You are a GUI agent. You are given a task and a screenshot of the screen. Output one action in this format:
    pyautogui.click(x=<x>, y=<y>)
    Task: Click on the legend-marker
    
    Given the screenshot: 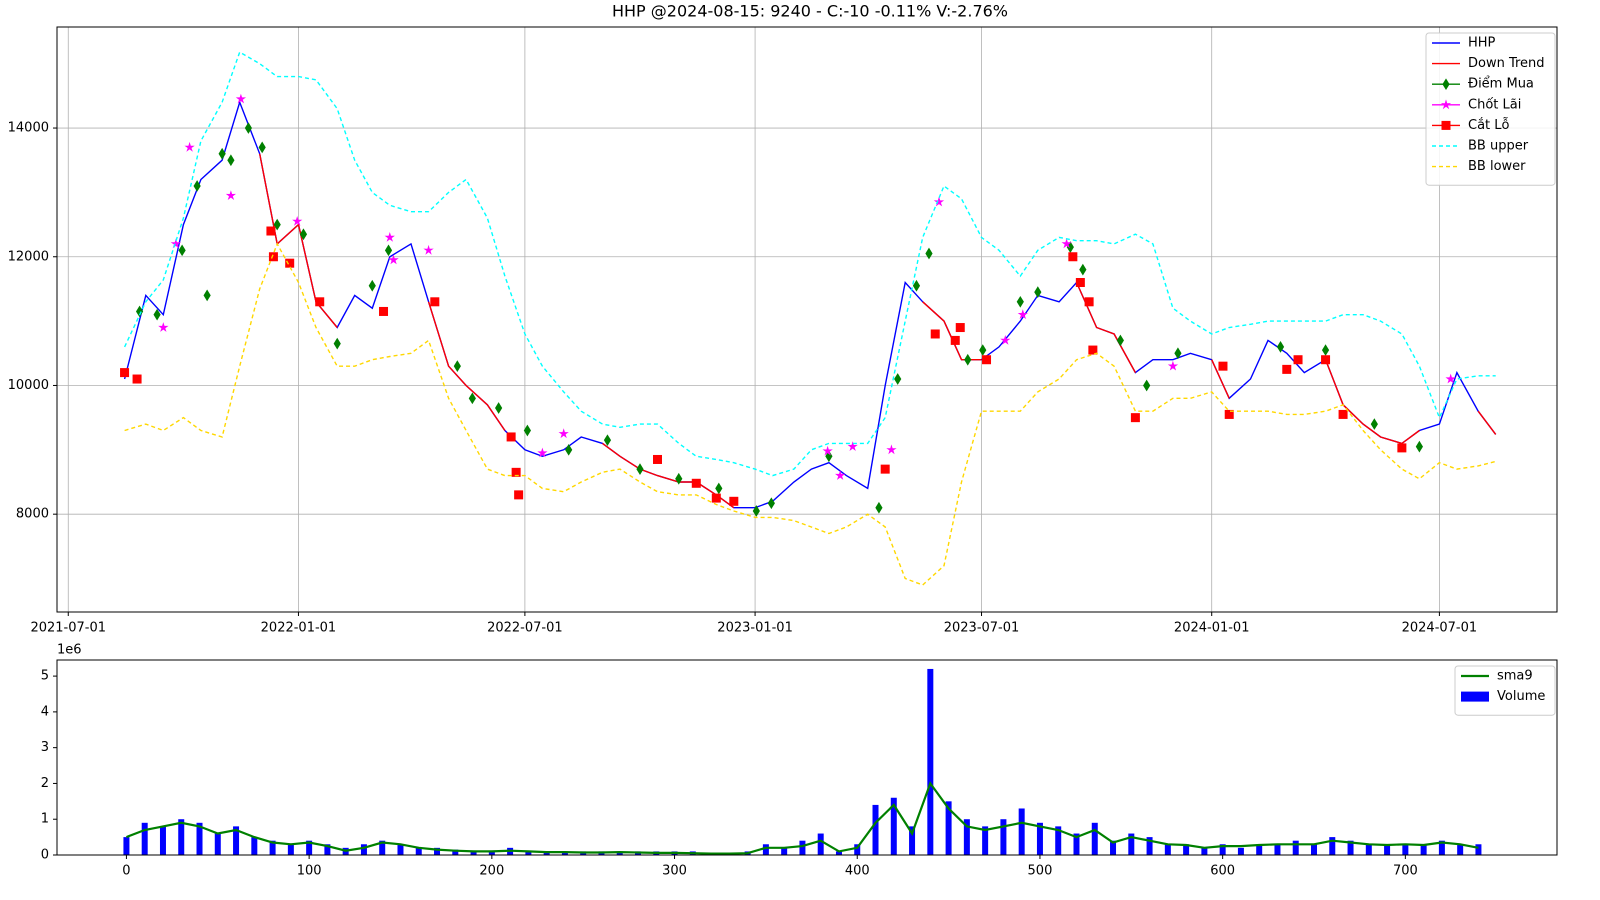 What is the action you would take?
    pyautogui.click(x=1446, y=84)
    